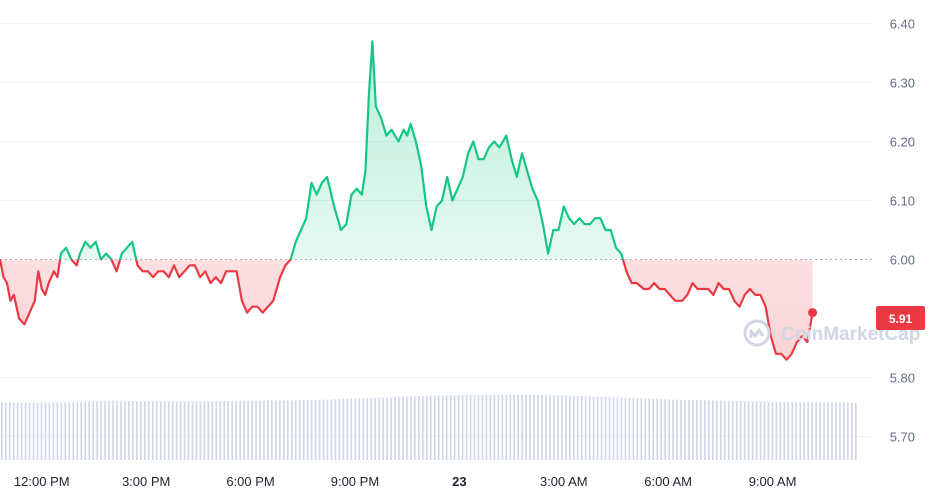 The width and height of the screenshot is (928, 495). What do you see at coordinates (459, 481) in the screenshot?
I see `x-tick-label: 23` at bounding box center [459, 481].